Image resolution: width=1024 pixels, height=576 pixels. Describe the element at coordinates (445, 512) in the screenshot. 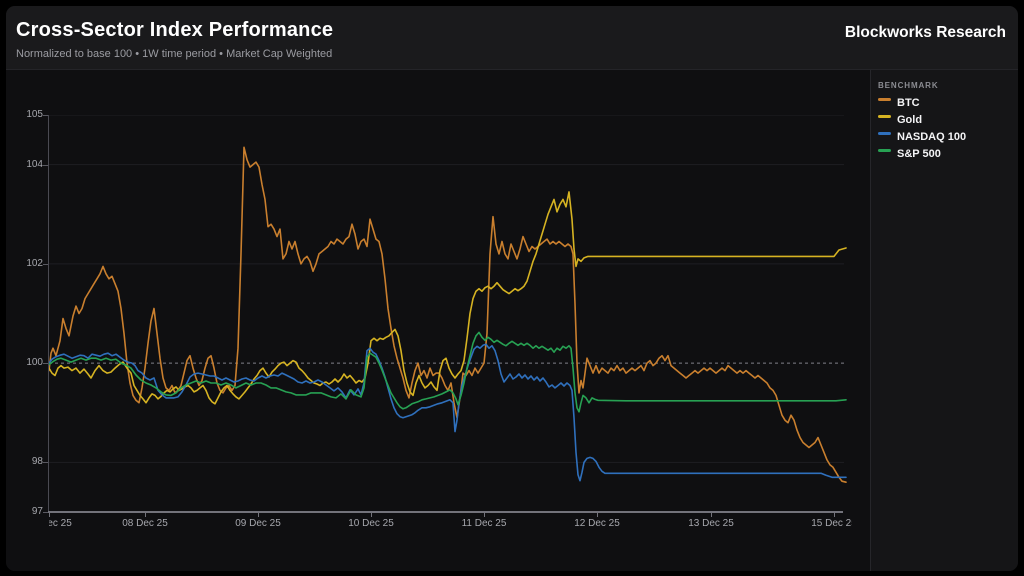

I see `x-axis-spine` at that location.